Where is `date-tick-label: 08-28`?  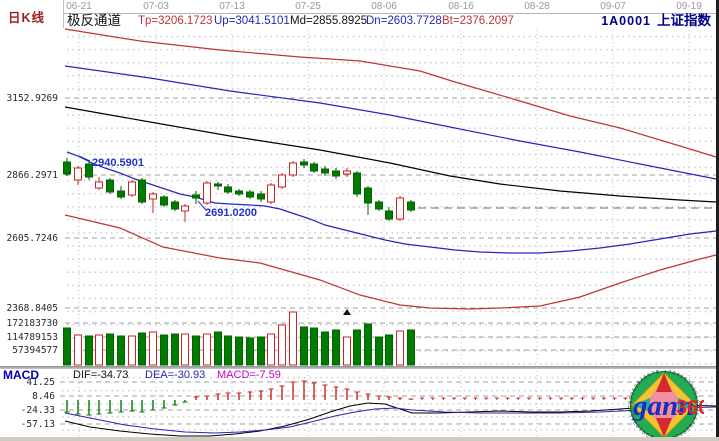
date-tick-label: 08-28 is located at coordinates (537, 6).